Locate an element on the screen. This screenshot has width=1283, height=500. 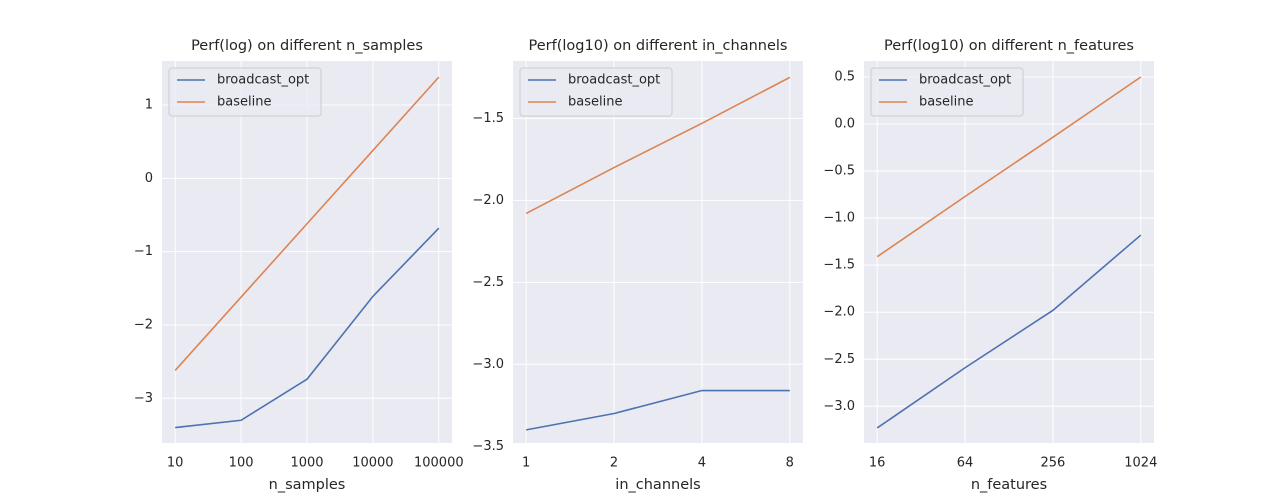
x-tick-label: 100 is located at coordinates (241, 463).